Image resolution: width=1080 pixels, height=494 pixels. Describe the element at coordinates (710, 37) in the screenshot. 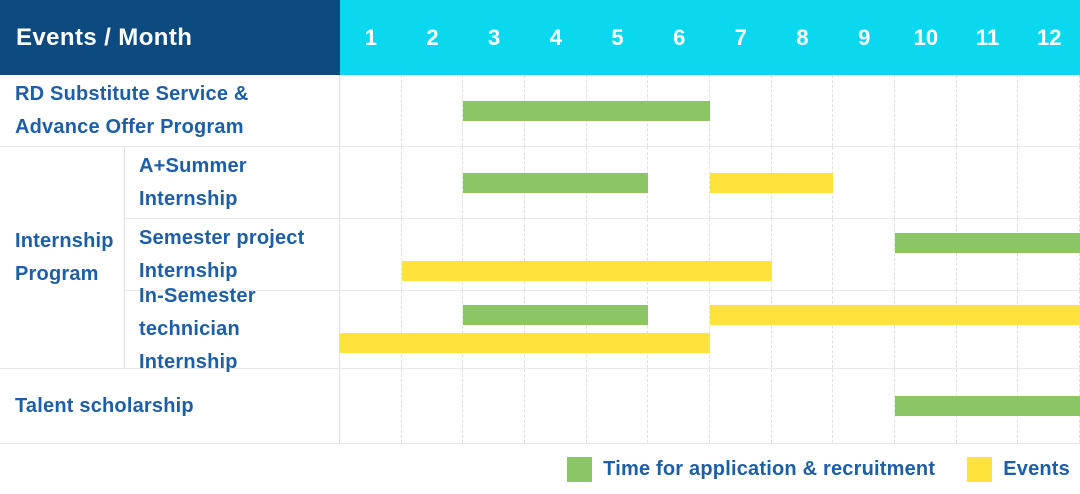

I see `month-header: 1 2 3 4 5 6 7 8 9 10 11 12` at that location.